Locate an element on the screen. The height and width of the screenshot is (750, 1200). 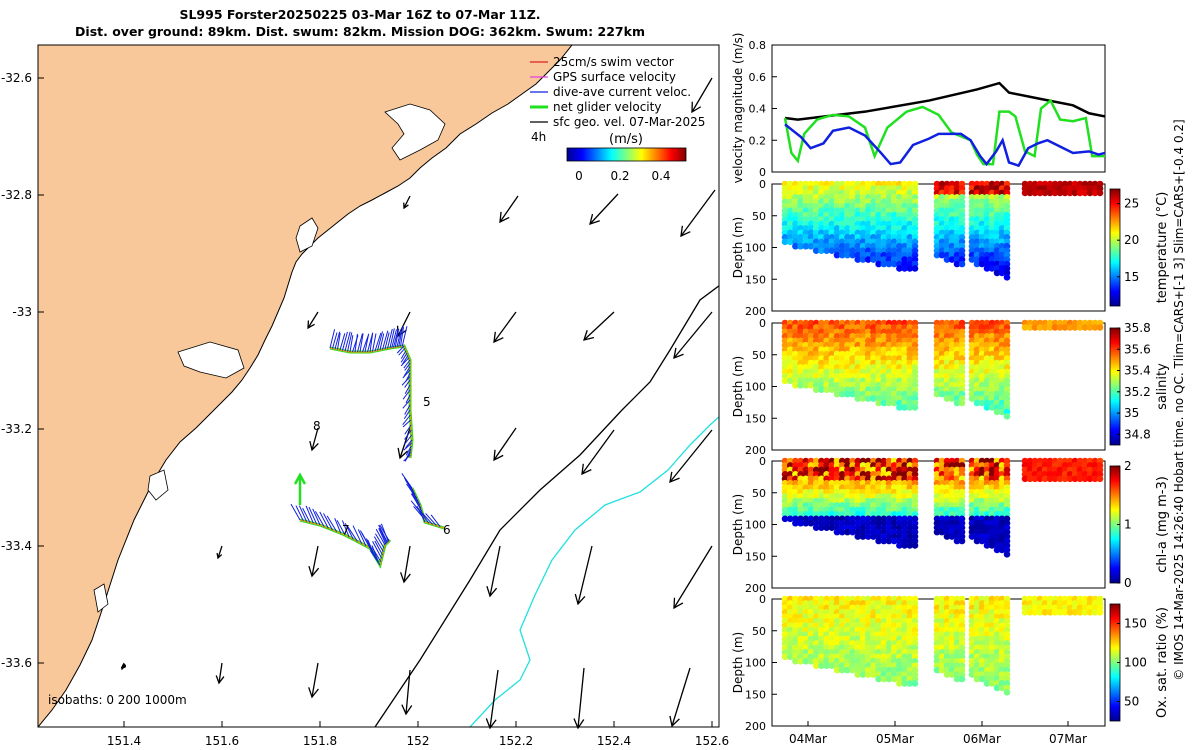
temperature-ytick-label: 0 is located at coordinates (762, 184).